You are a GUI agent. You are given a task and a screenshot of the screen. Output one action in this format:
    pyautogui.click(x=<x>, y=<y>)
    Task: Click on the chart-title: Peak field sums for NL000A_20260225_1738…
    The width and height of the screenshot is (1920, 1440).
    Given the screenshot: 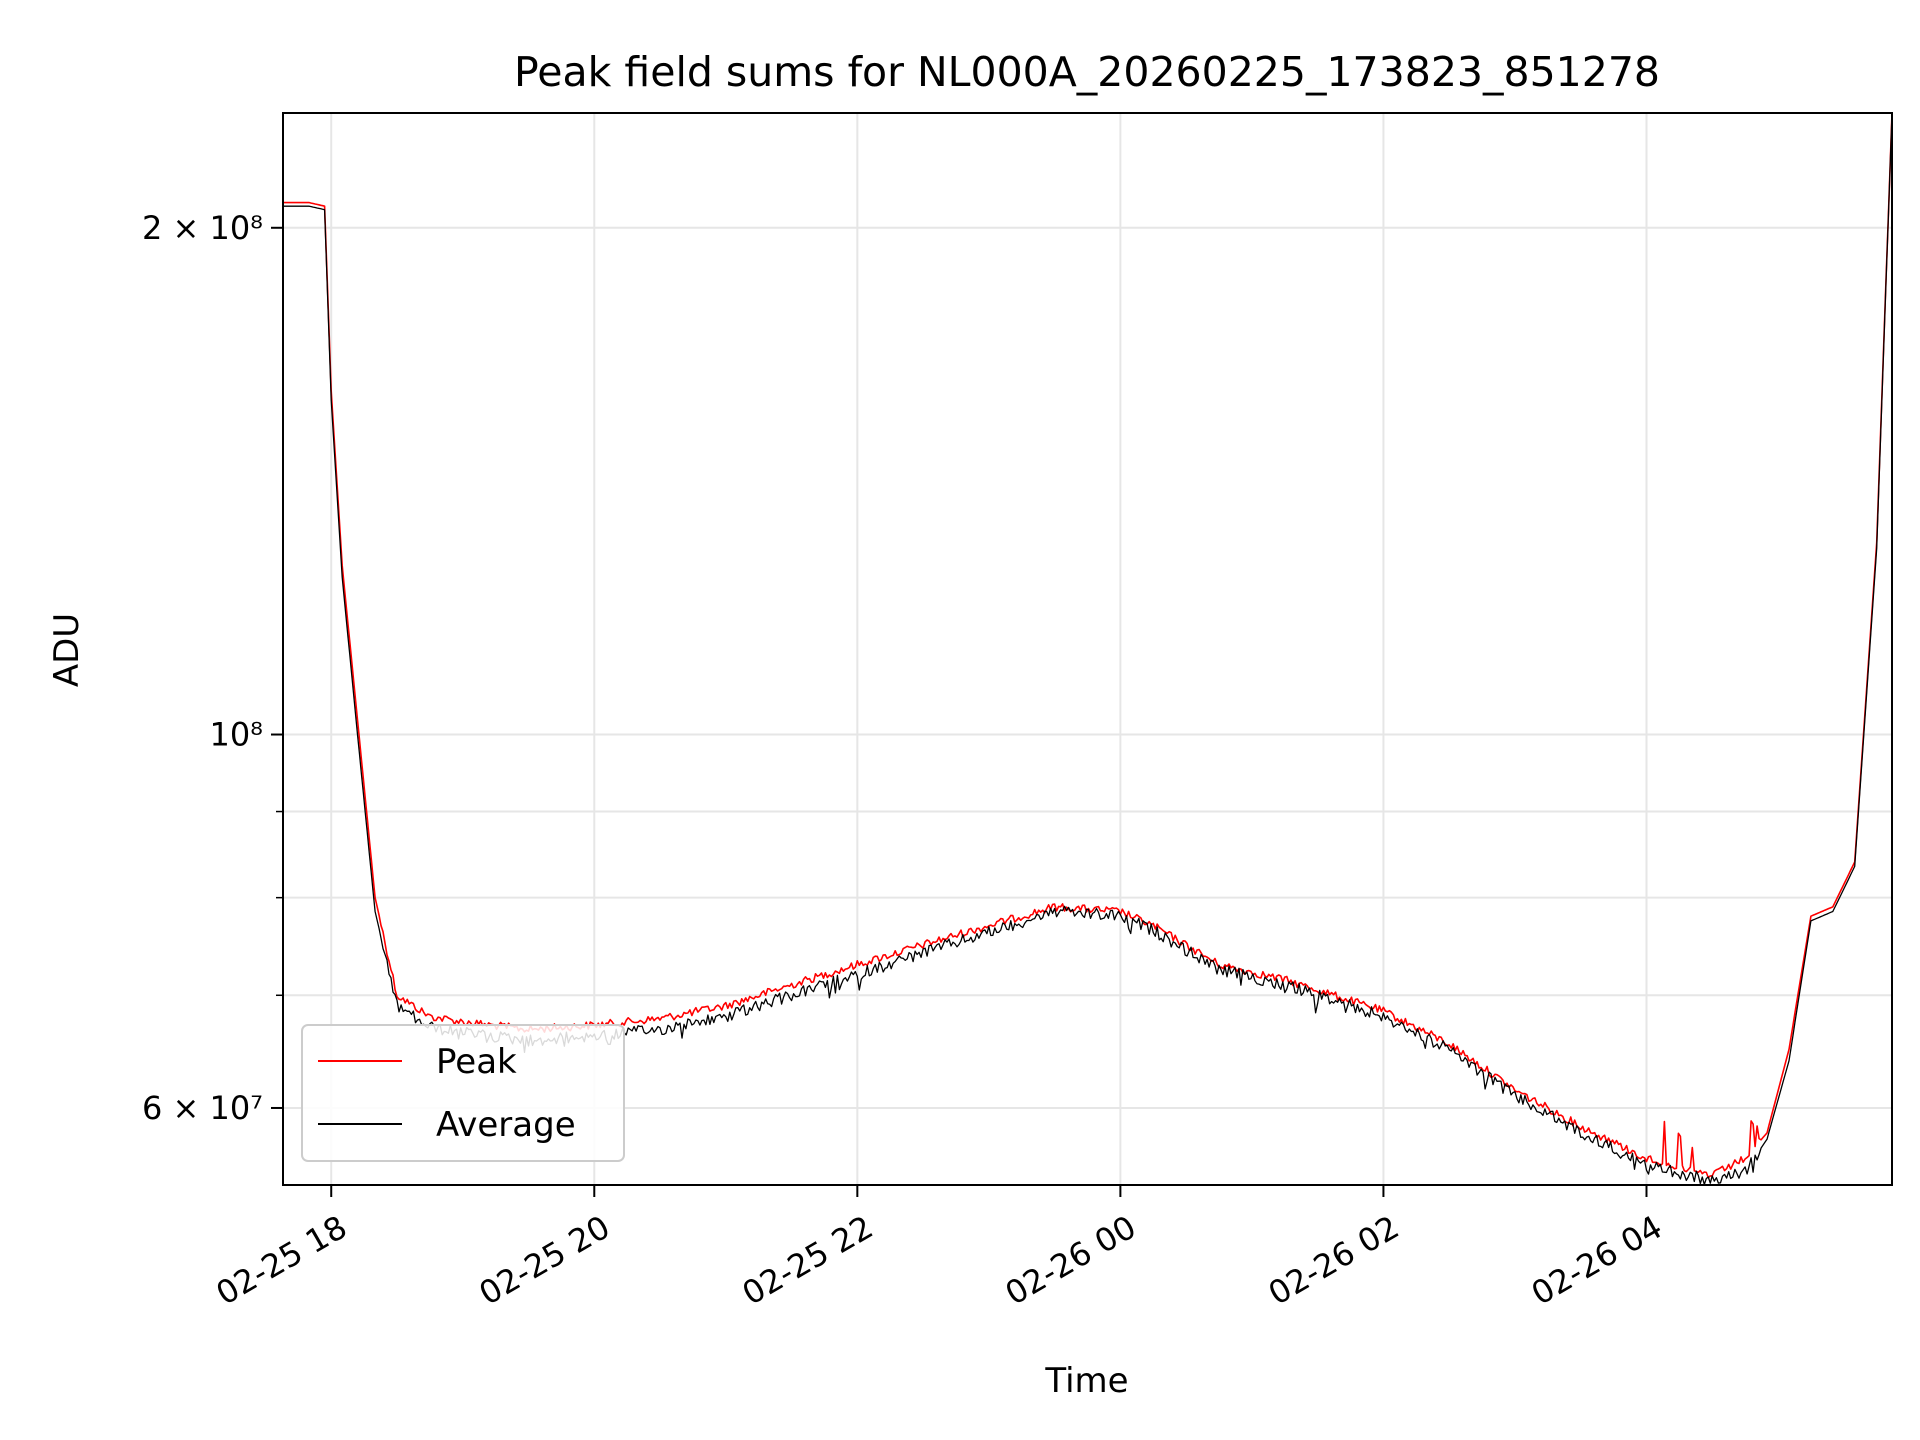 What is the action you would take?
    pyautogui.click(x=1087, y=72)
    